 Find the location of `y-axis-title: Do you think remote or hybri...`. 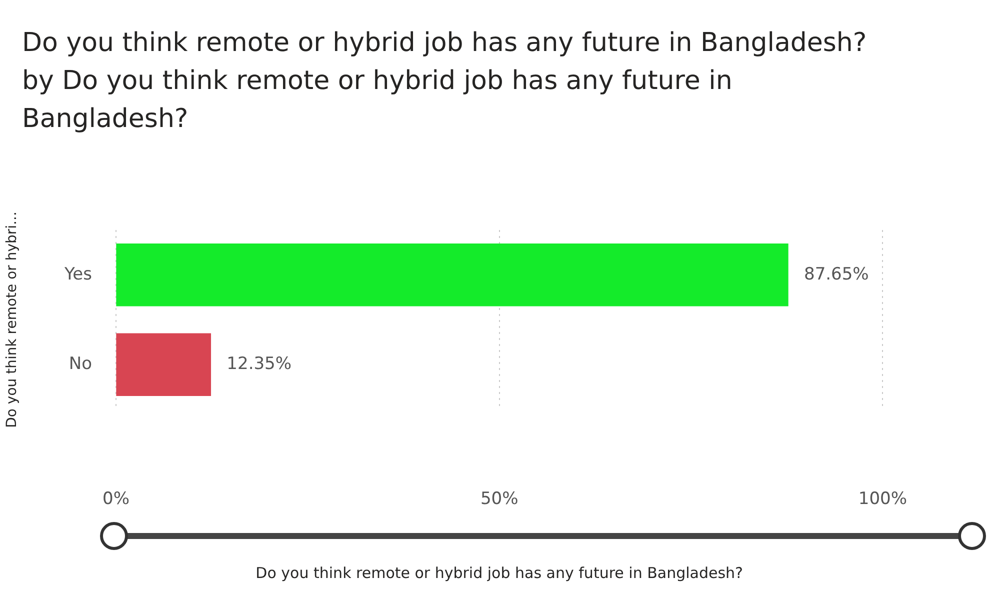

y-axis-title: Do you think remote or hybri... is located at coordinates (12, 320).